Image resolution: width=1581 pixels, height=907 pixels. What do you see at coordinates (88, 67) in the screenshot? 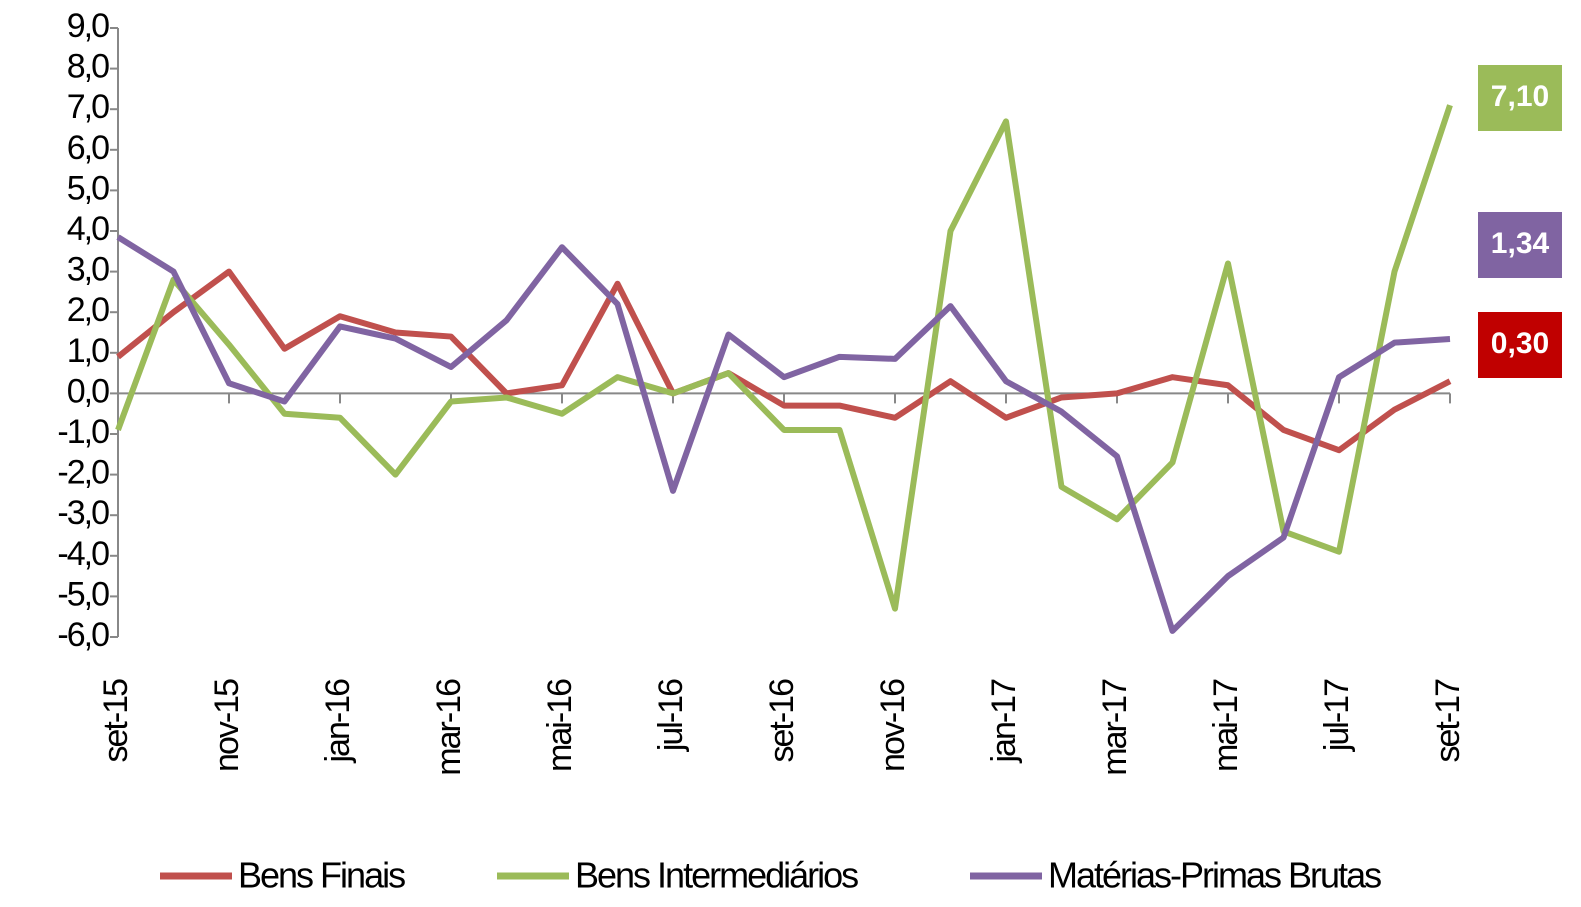
I see `y-tick-label: 8,0` at bounding box center [88, 67].